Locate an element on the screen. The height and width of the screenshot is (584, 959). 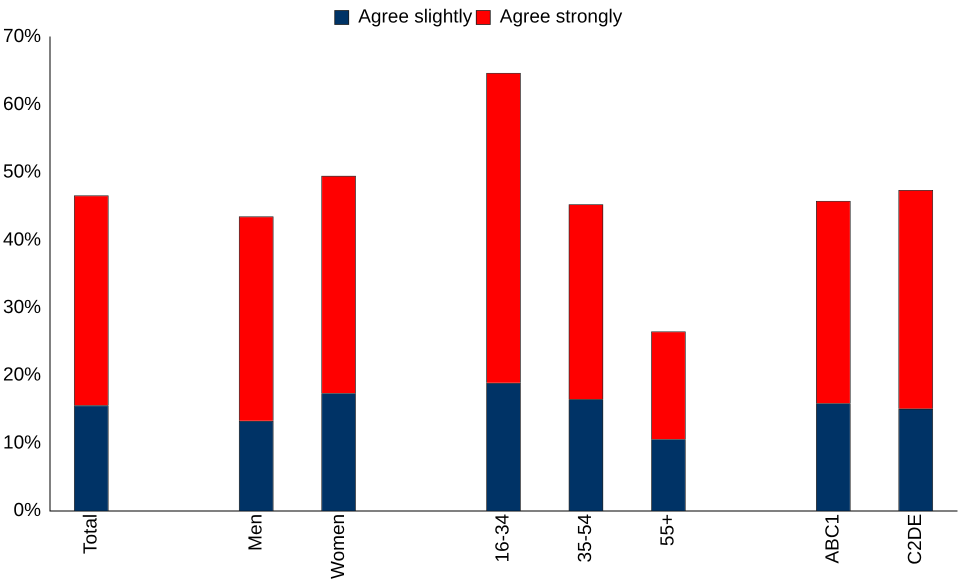
x-tick-label: Women is located at coordinates (338, 547).